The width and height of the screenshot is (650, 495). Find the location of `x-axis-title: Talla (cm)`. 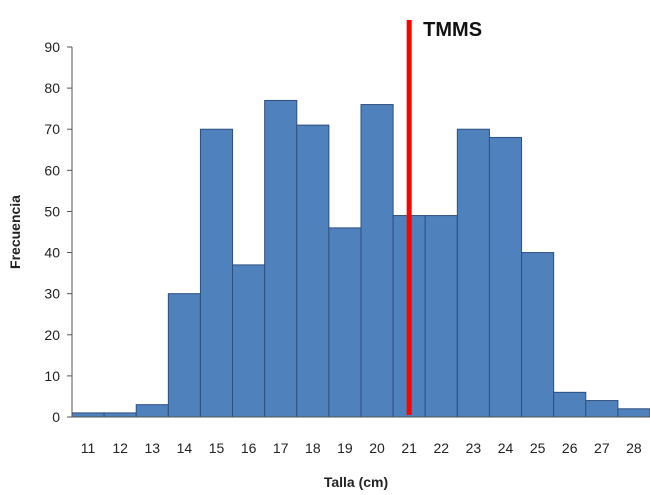

x-axis-title: Talla (cm) is located at coordinates (356, 482).